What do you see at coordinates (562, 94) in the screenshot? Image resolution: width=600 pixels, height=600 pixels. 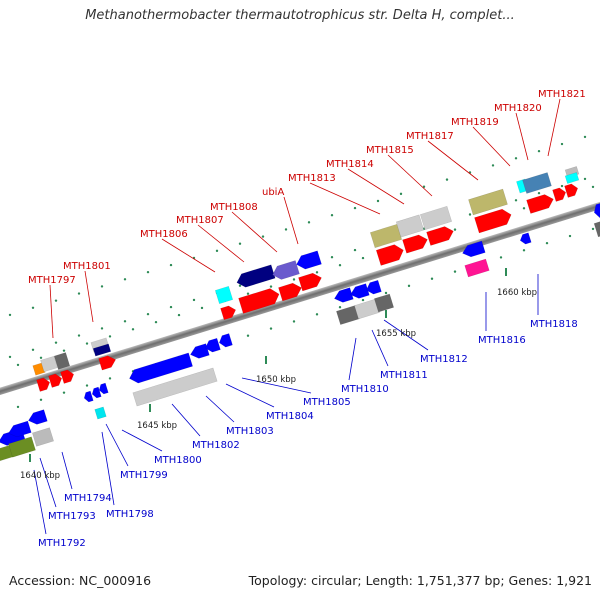 I see `gene-label: MTH1821` at bounding box center [562, 94].